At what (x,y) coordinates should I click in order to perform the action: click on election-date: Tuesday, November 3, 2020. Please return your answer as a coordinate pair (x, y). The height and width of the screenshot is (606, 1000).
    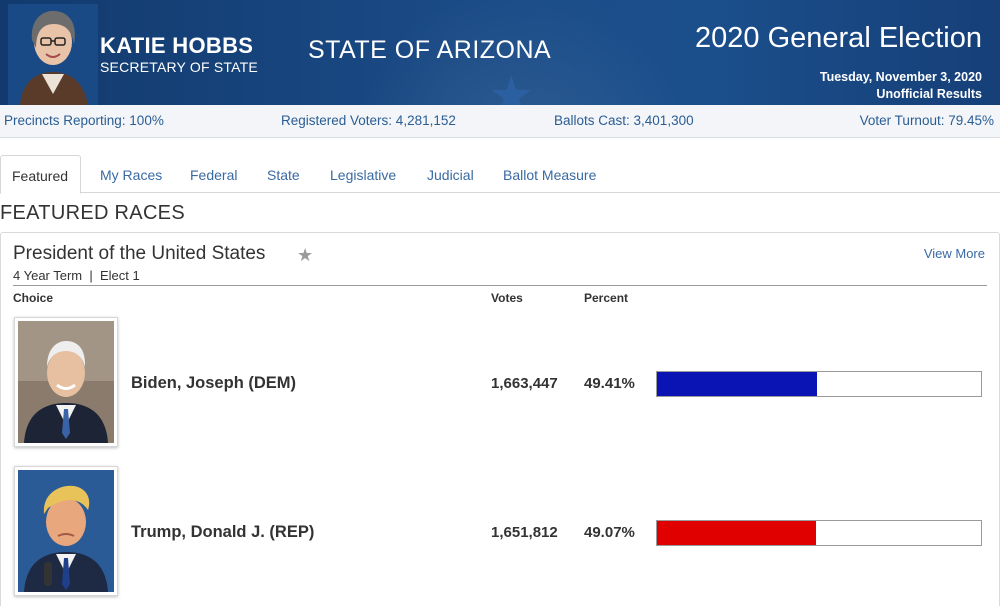
    Looking at the image, I should click on (900, 77).